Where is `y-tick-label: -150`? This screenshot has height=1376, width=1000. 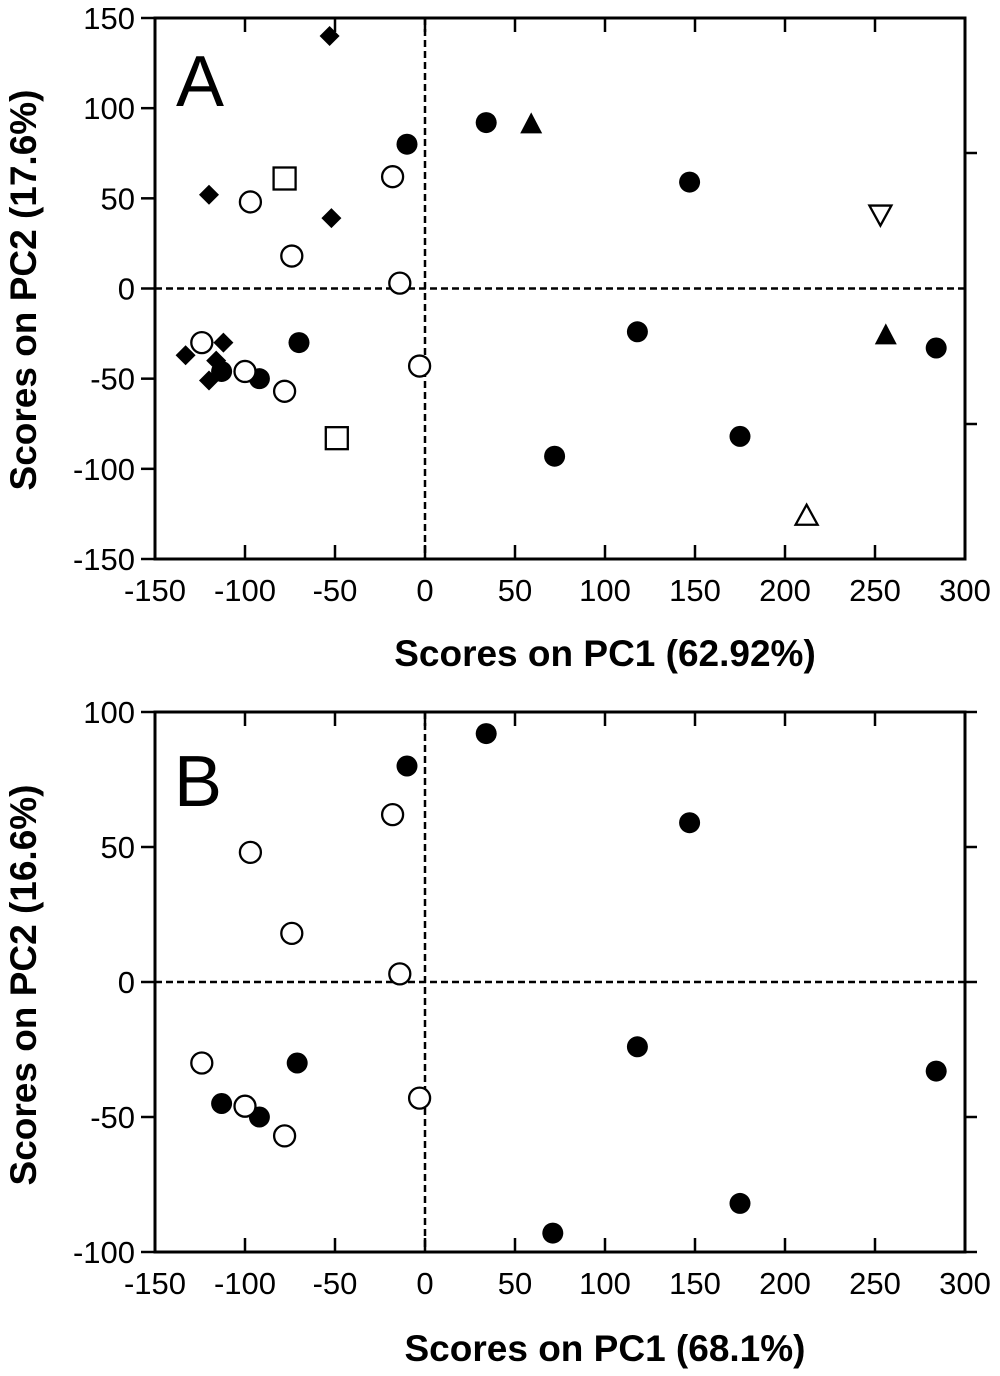 y-tick-label: -150 is located at coordinates (104, 559).